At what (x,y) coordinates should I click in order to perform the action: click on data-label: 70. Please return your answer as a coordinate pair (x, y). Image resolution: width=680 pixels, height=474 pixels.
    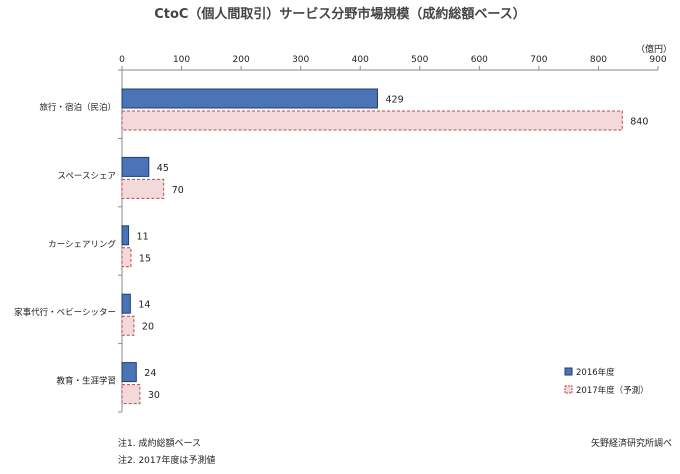
    Looking at the image, I should click on (178, 190).